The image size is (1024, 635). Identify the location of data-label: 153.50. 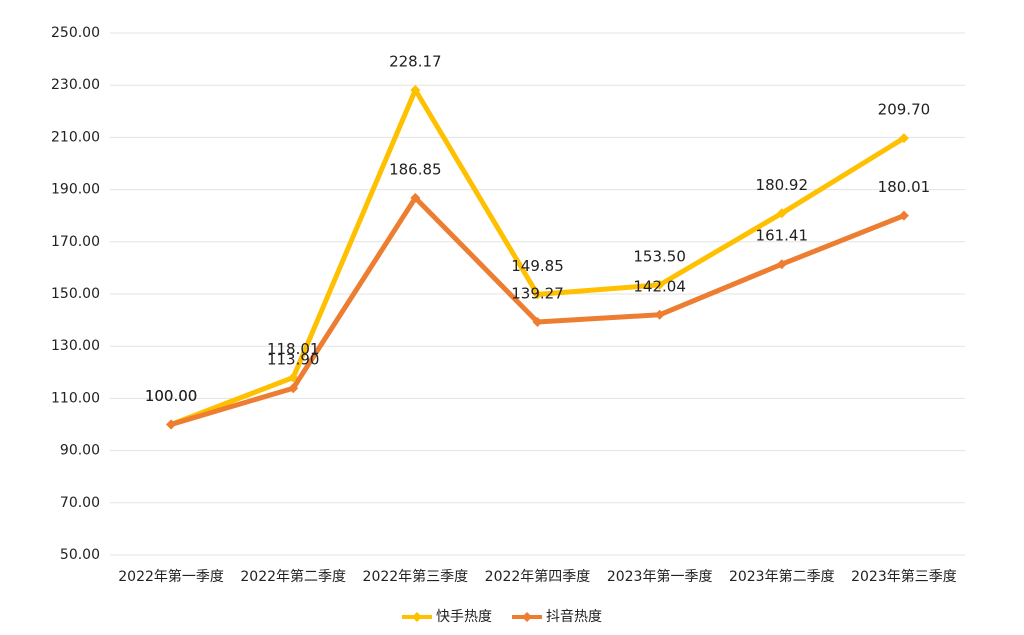
(659, 256).